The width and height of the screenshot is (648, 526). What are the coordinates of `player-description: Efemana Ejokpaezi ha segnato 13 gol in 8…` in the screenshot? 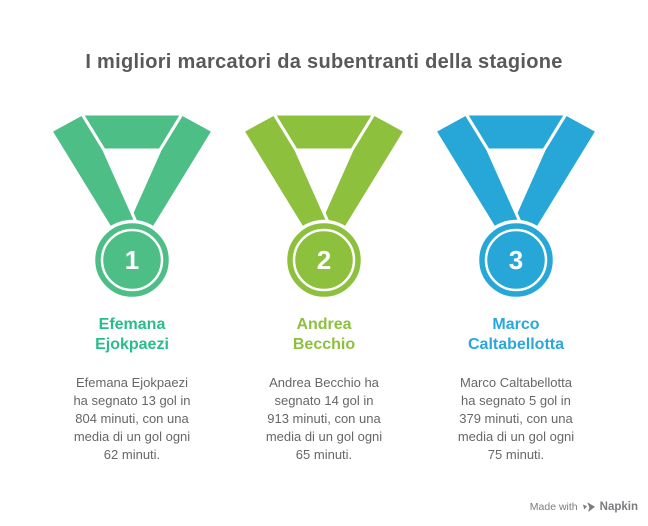 It's located at (132, 418).